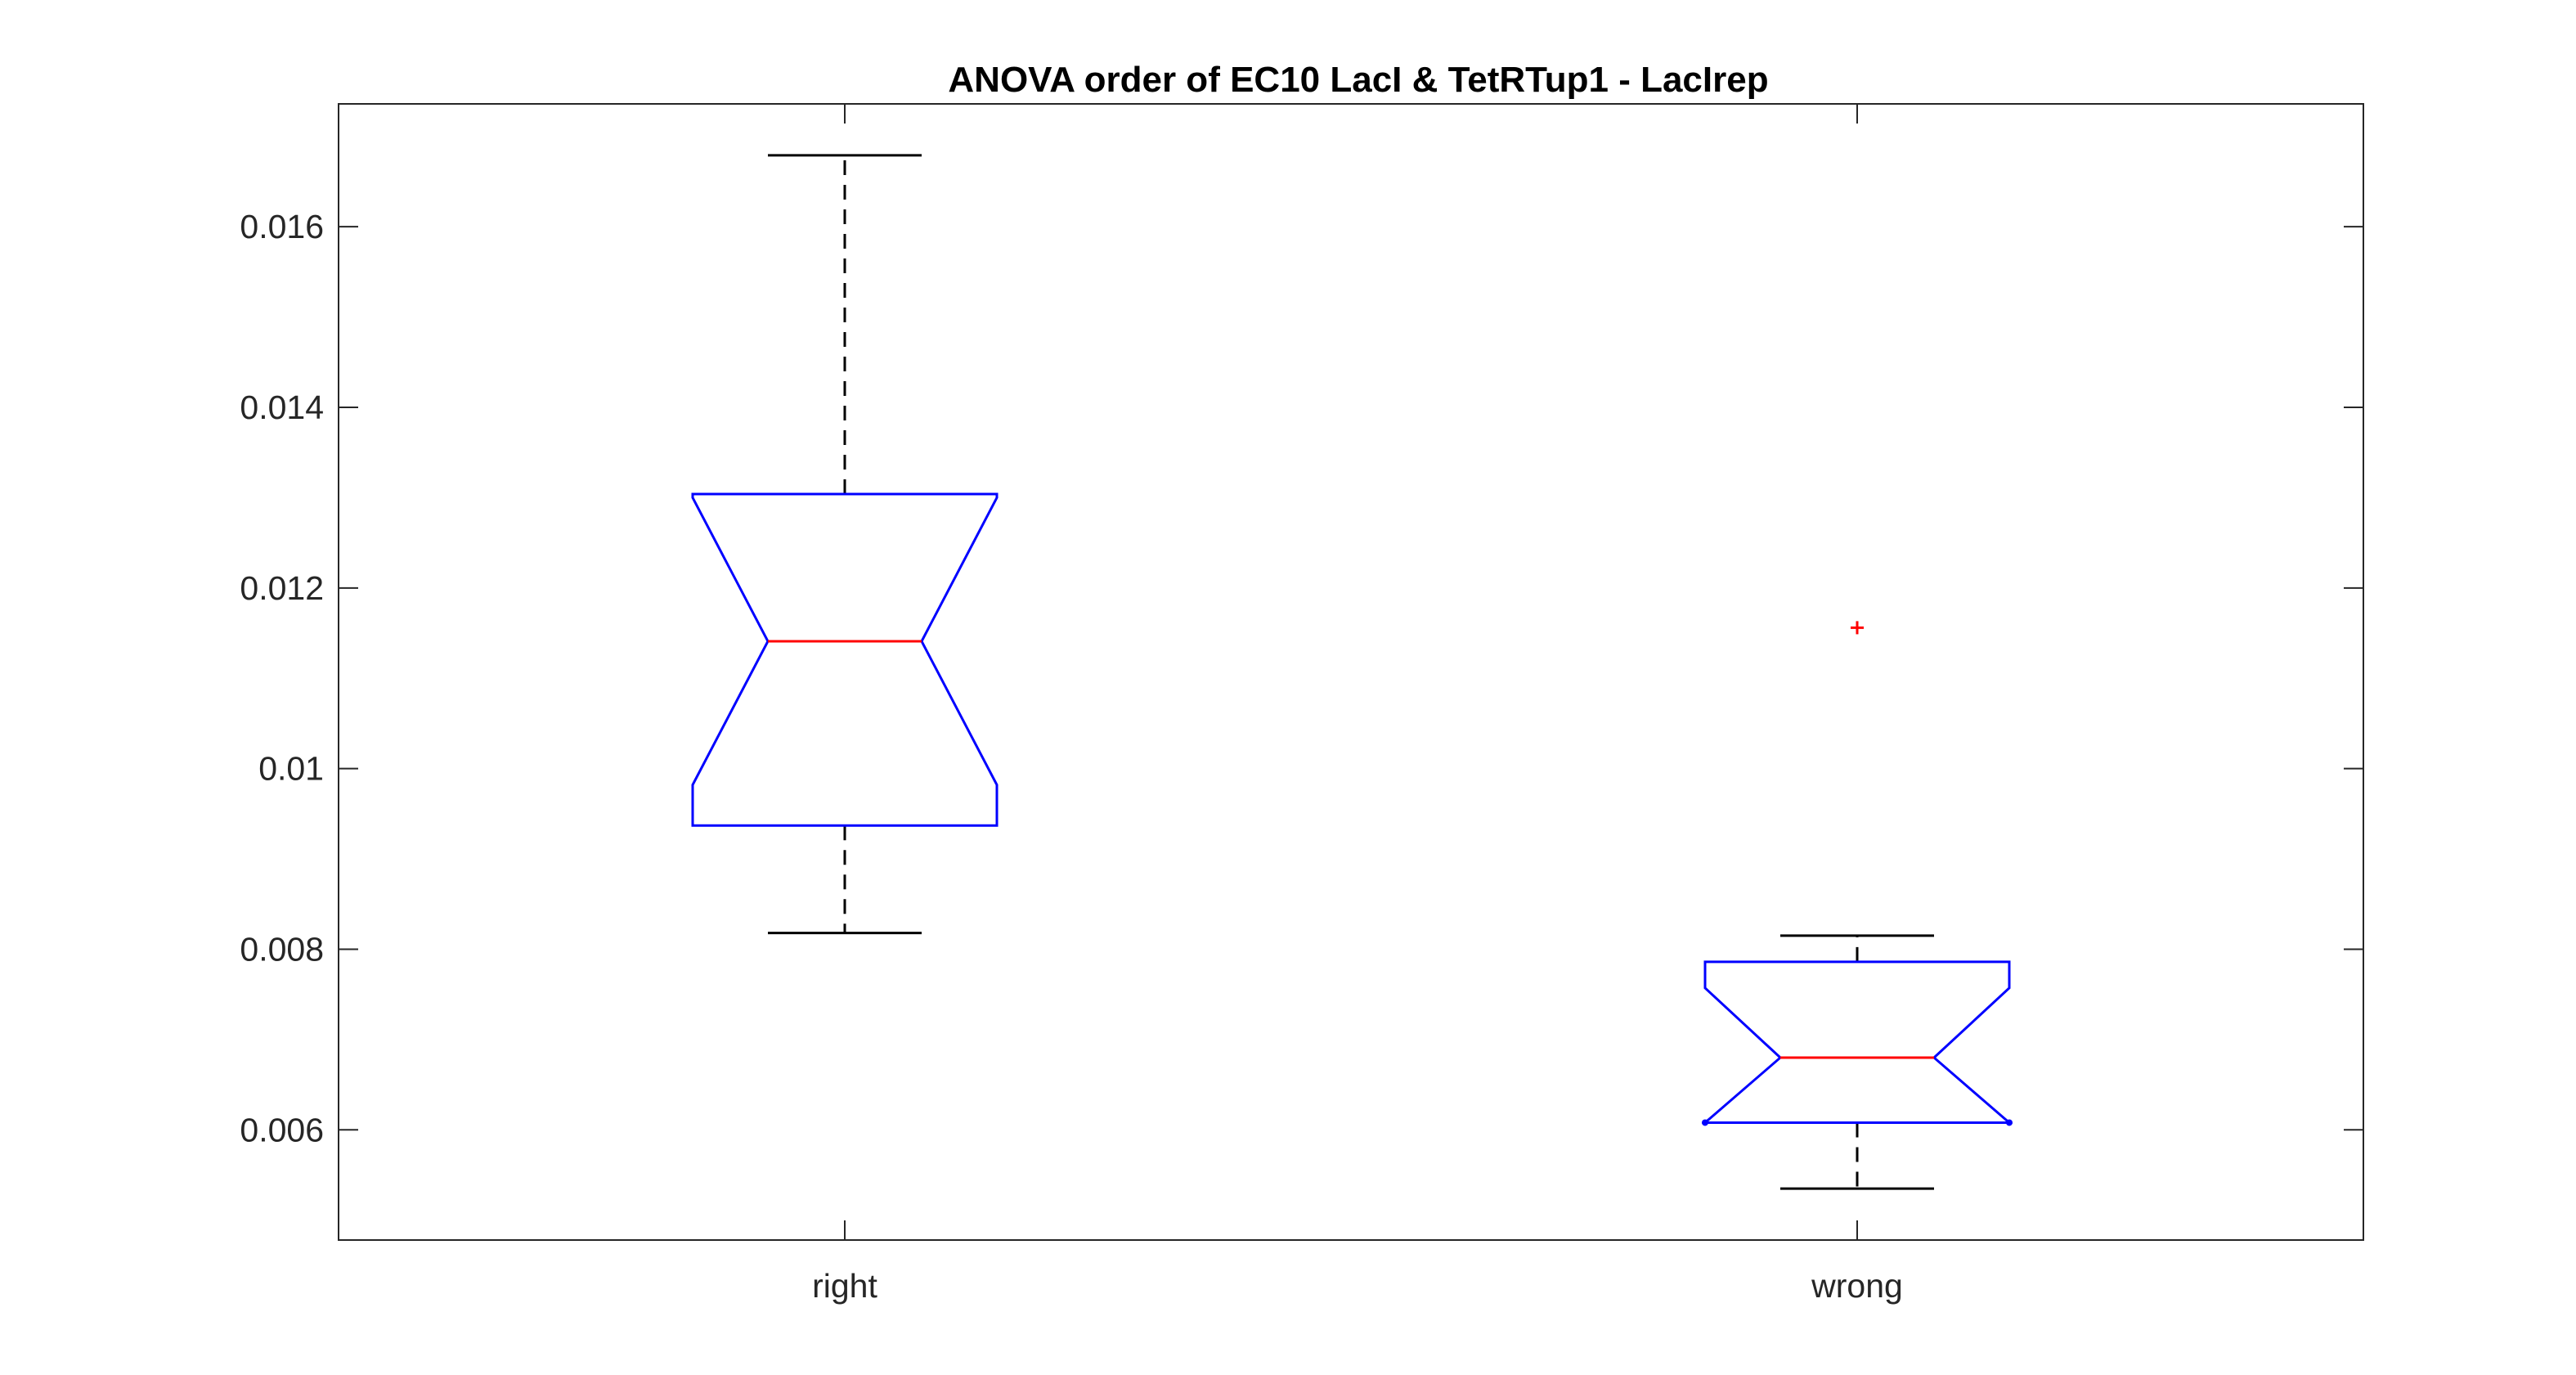 This screenshot has height=1375, width=2576. I want to click on y-tick-label: 0.014, so click(282, 407).